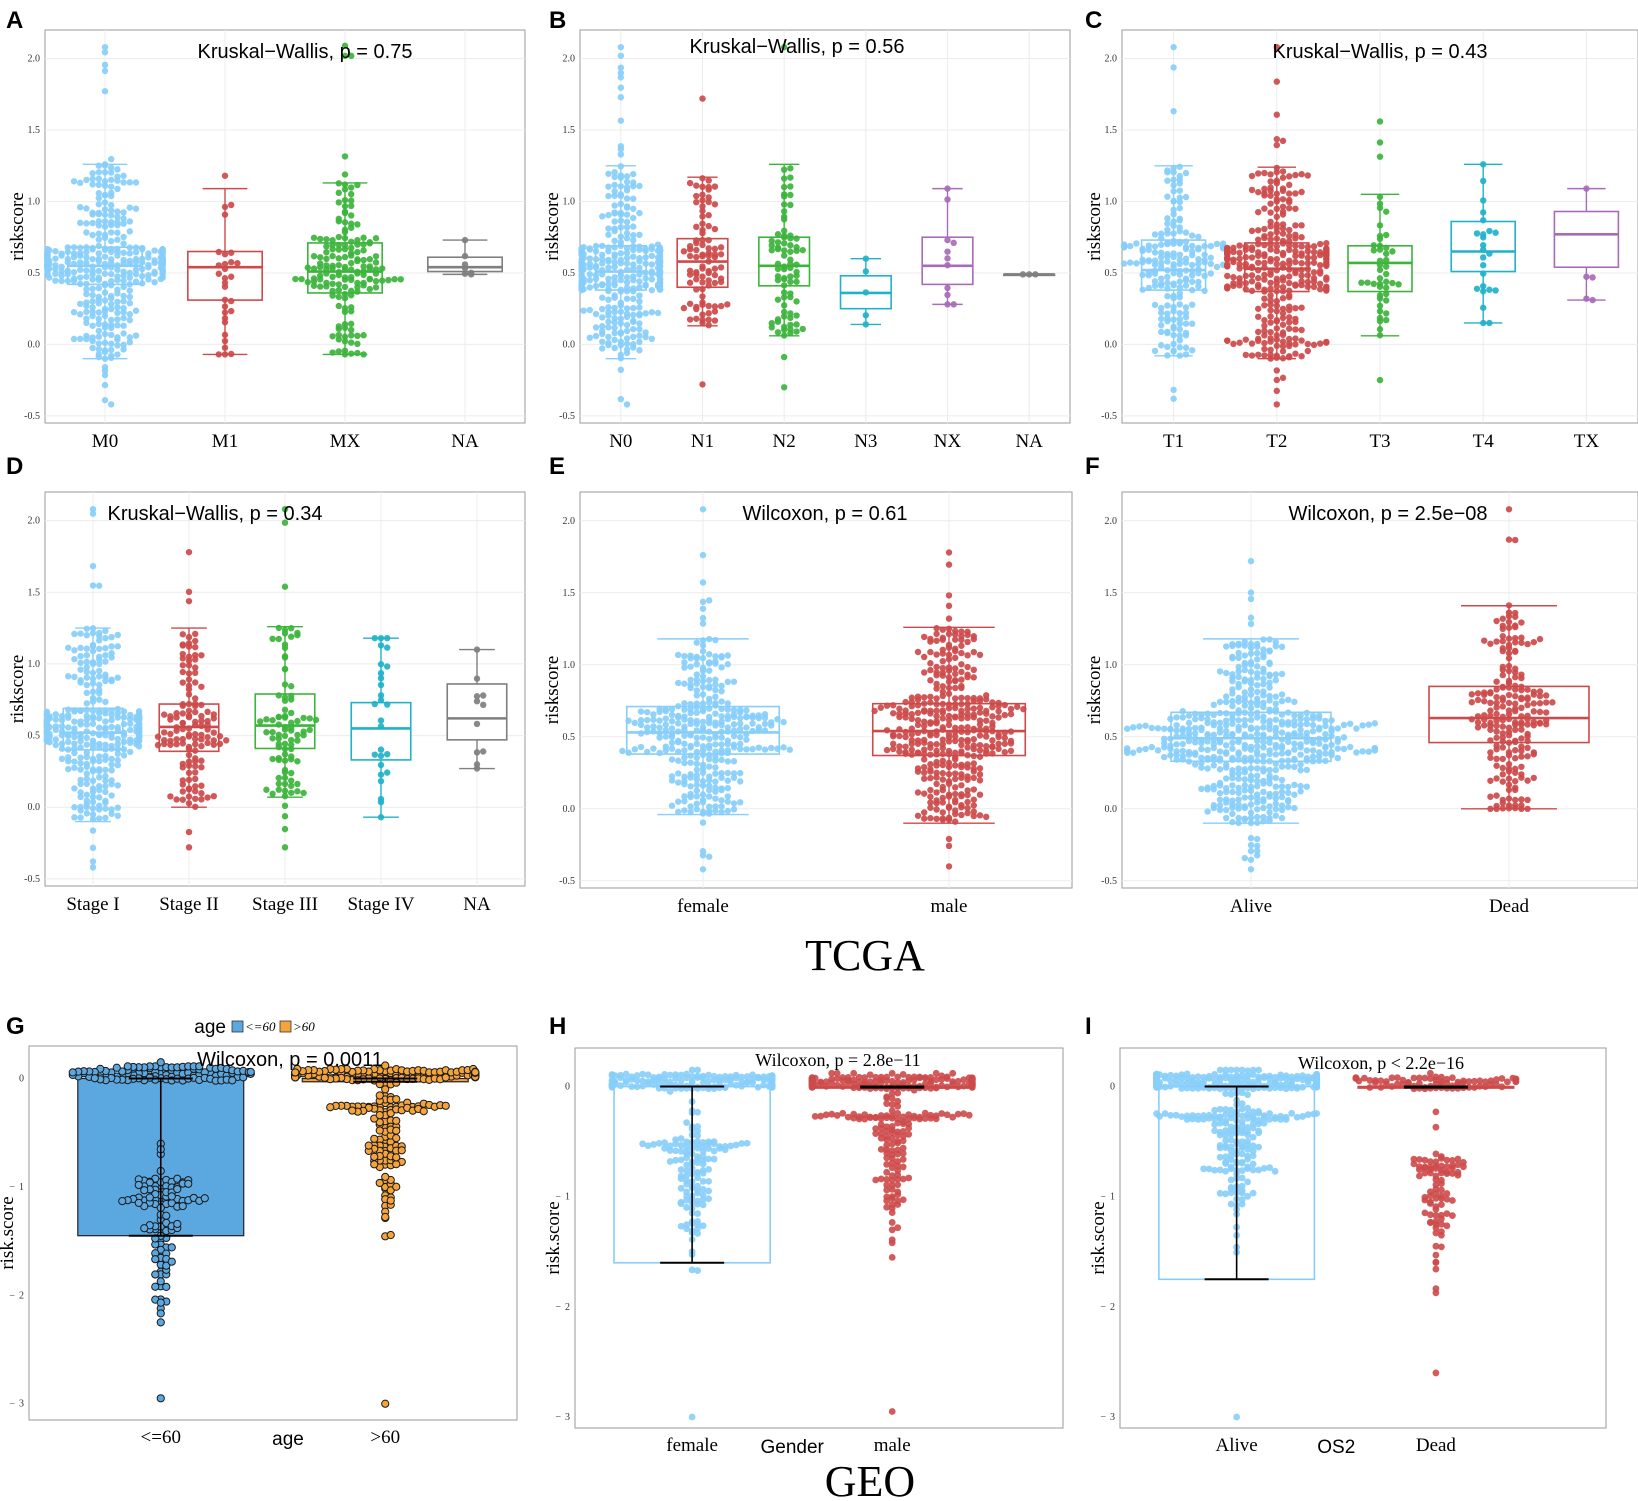  I want to click on panel-label: C, so click(1093, 20).